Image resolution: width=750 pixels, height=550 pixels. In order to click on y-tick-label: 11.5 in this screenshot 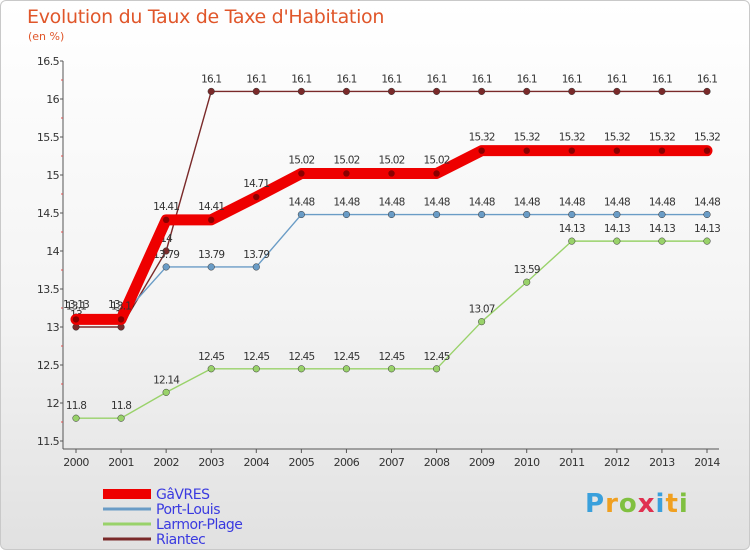, I will do `click(48, 441)`.